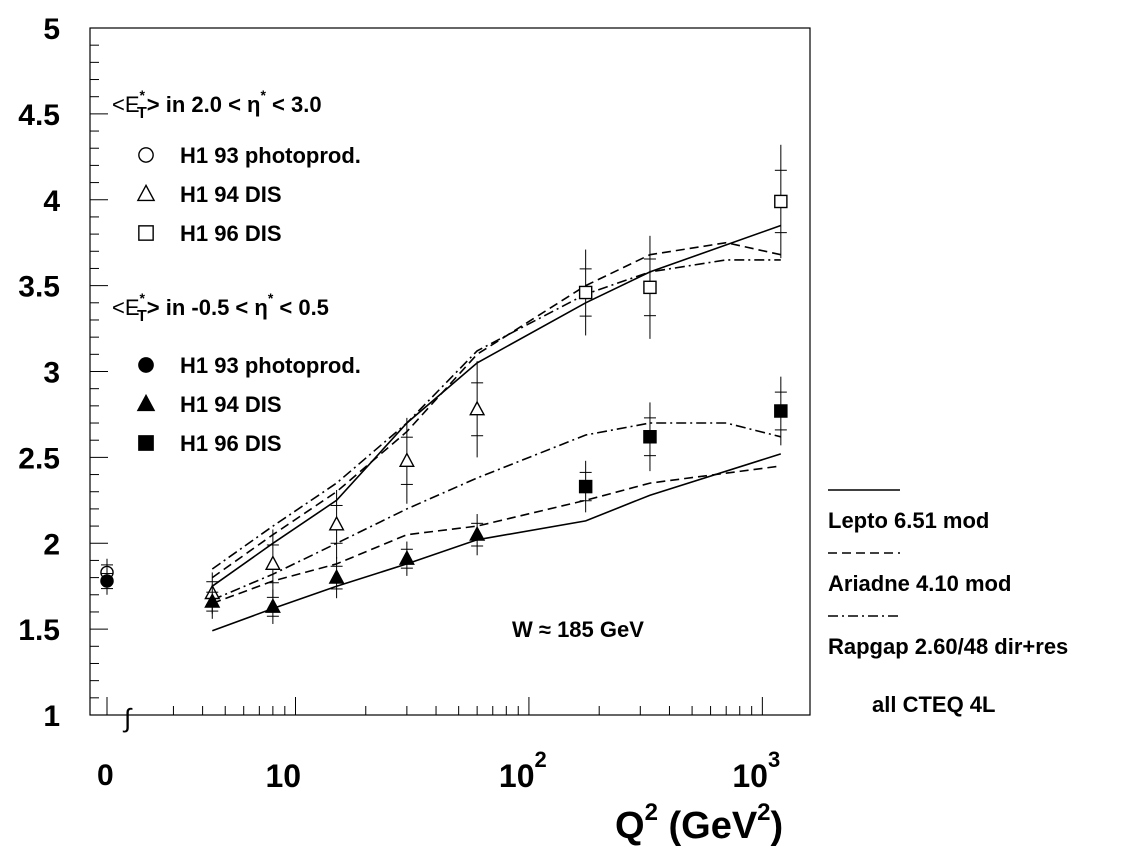 The width and height of the screenshot is (1132, 847). Describe the element at coordinates (39, 115) in the screenshot. I see `y-tick-label: 4.5` at that location.